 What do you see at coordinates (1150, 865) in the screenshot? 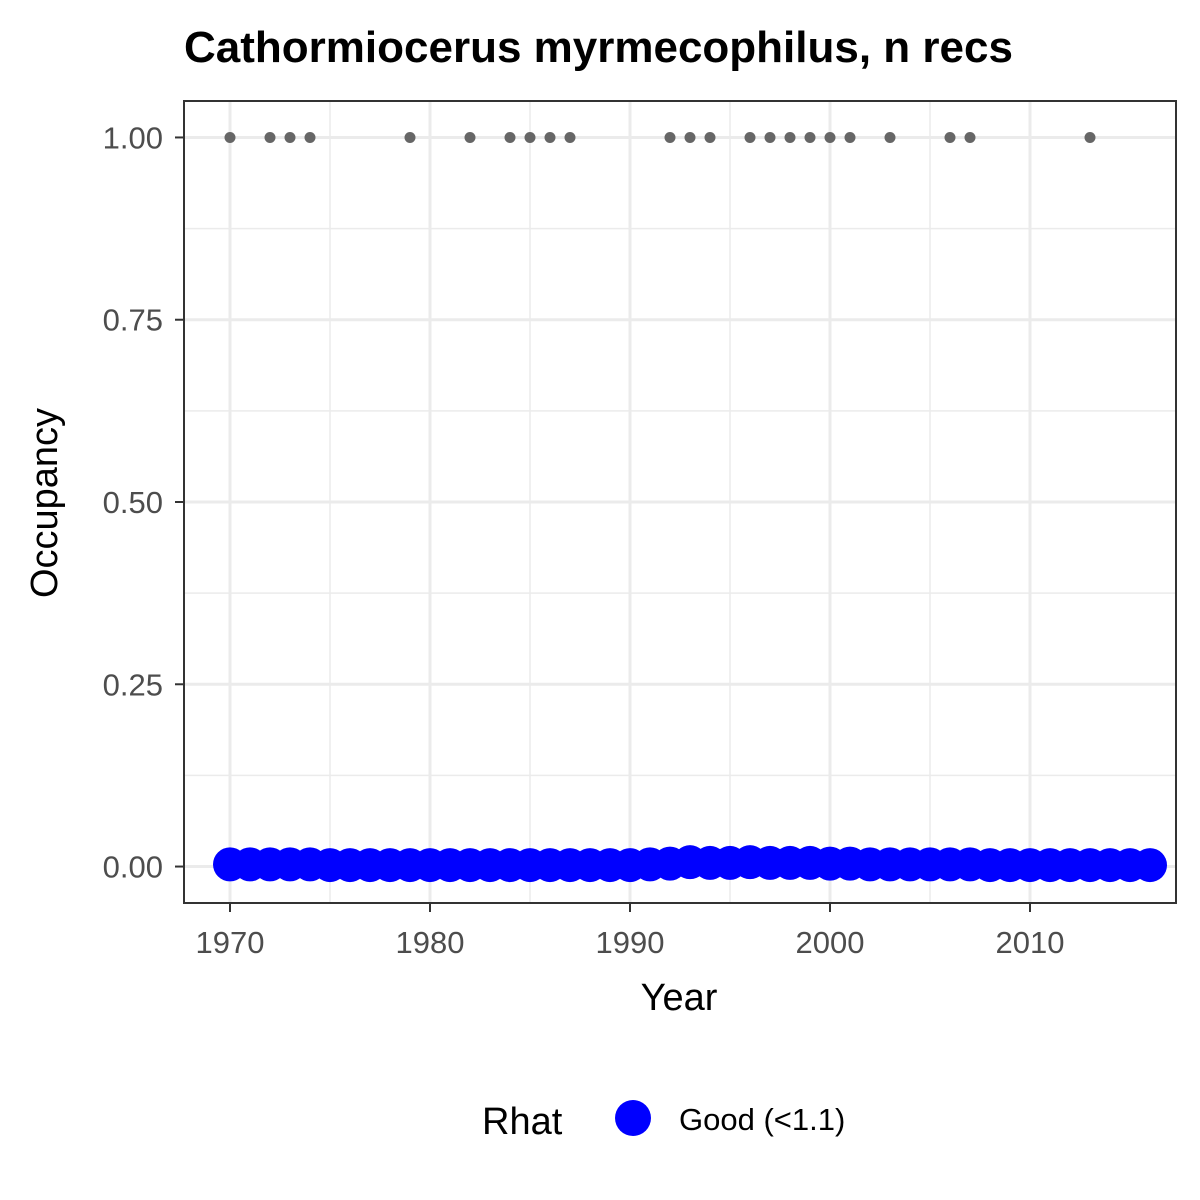
I see `occupancy-estimate-point` at bounding box center [1150, 865].